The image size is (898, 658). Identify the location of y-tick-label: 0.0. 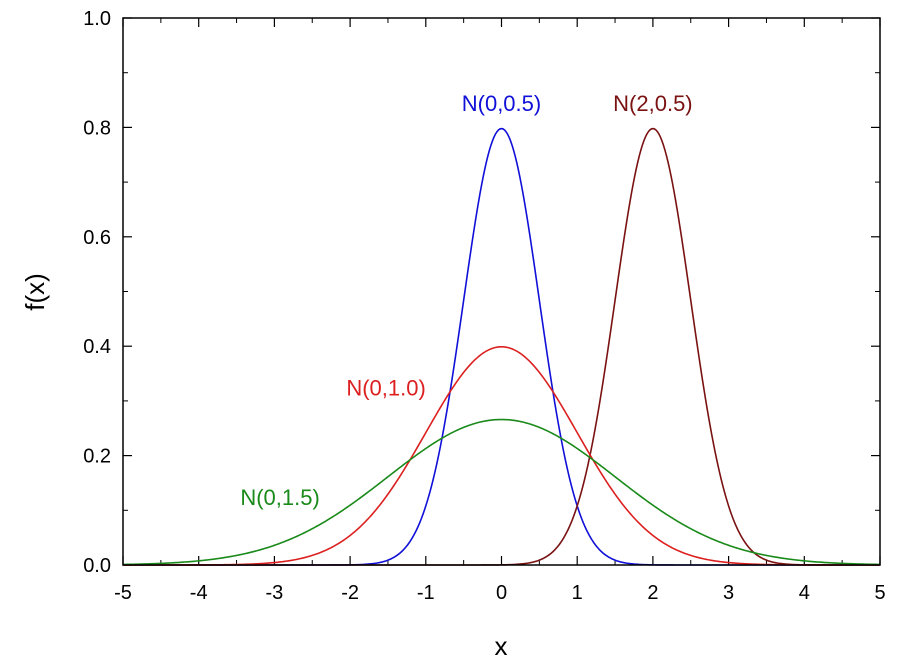
(97, 566).